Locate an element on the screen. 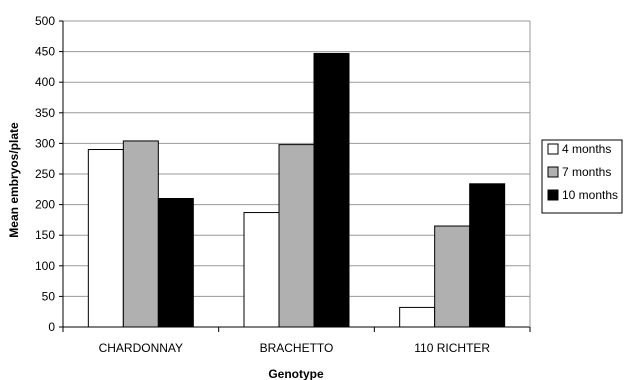 The width and height of the screenshot is (624, 380). y-tick-label: 150 is located at coordinates (45, 235).